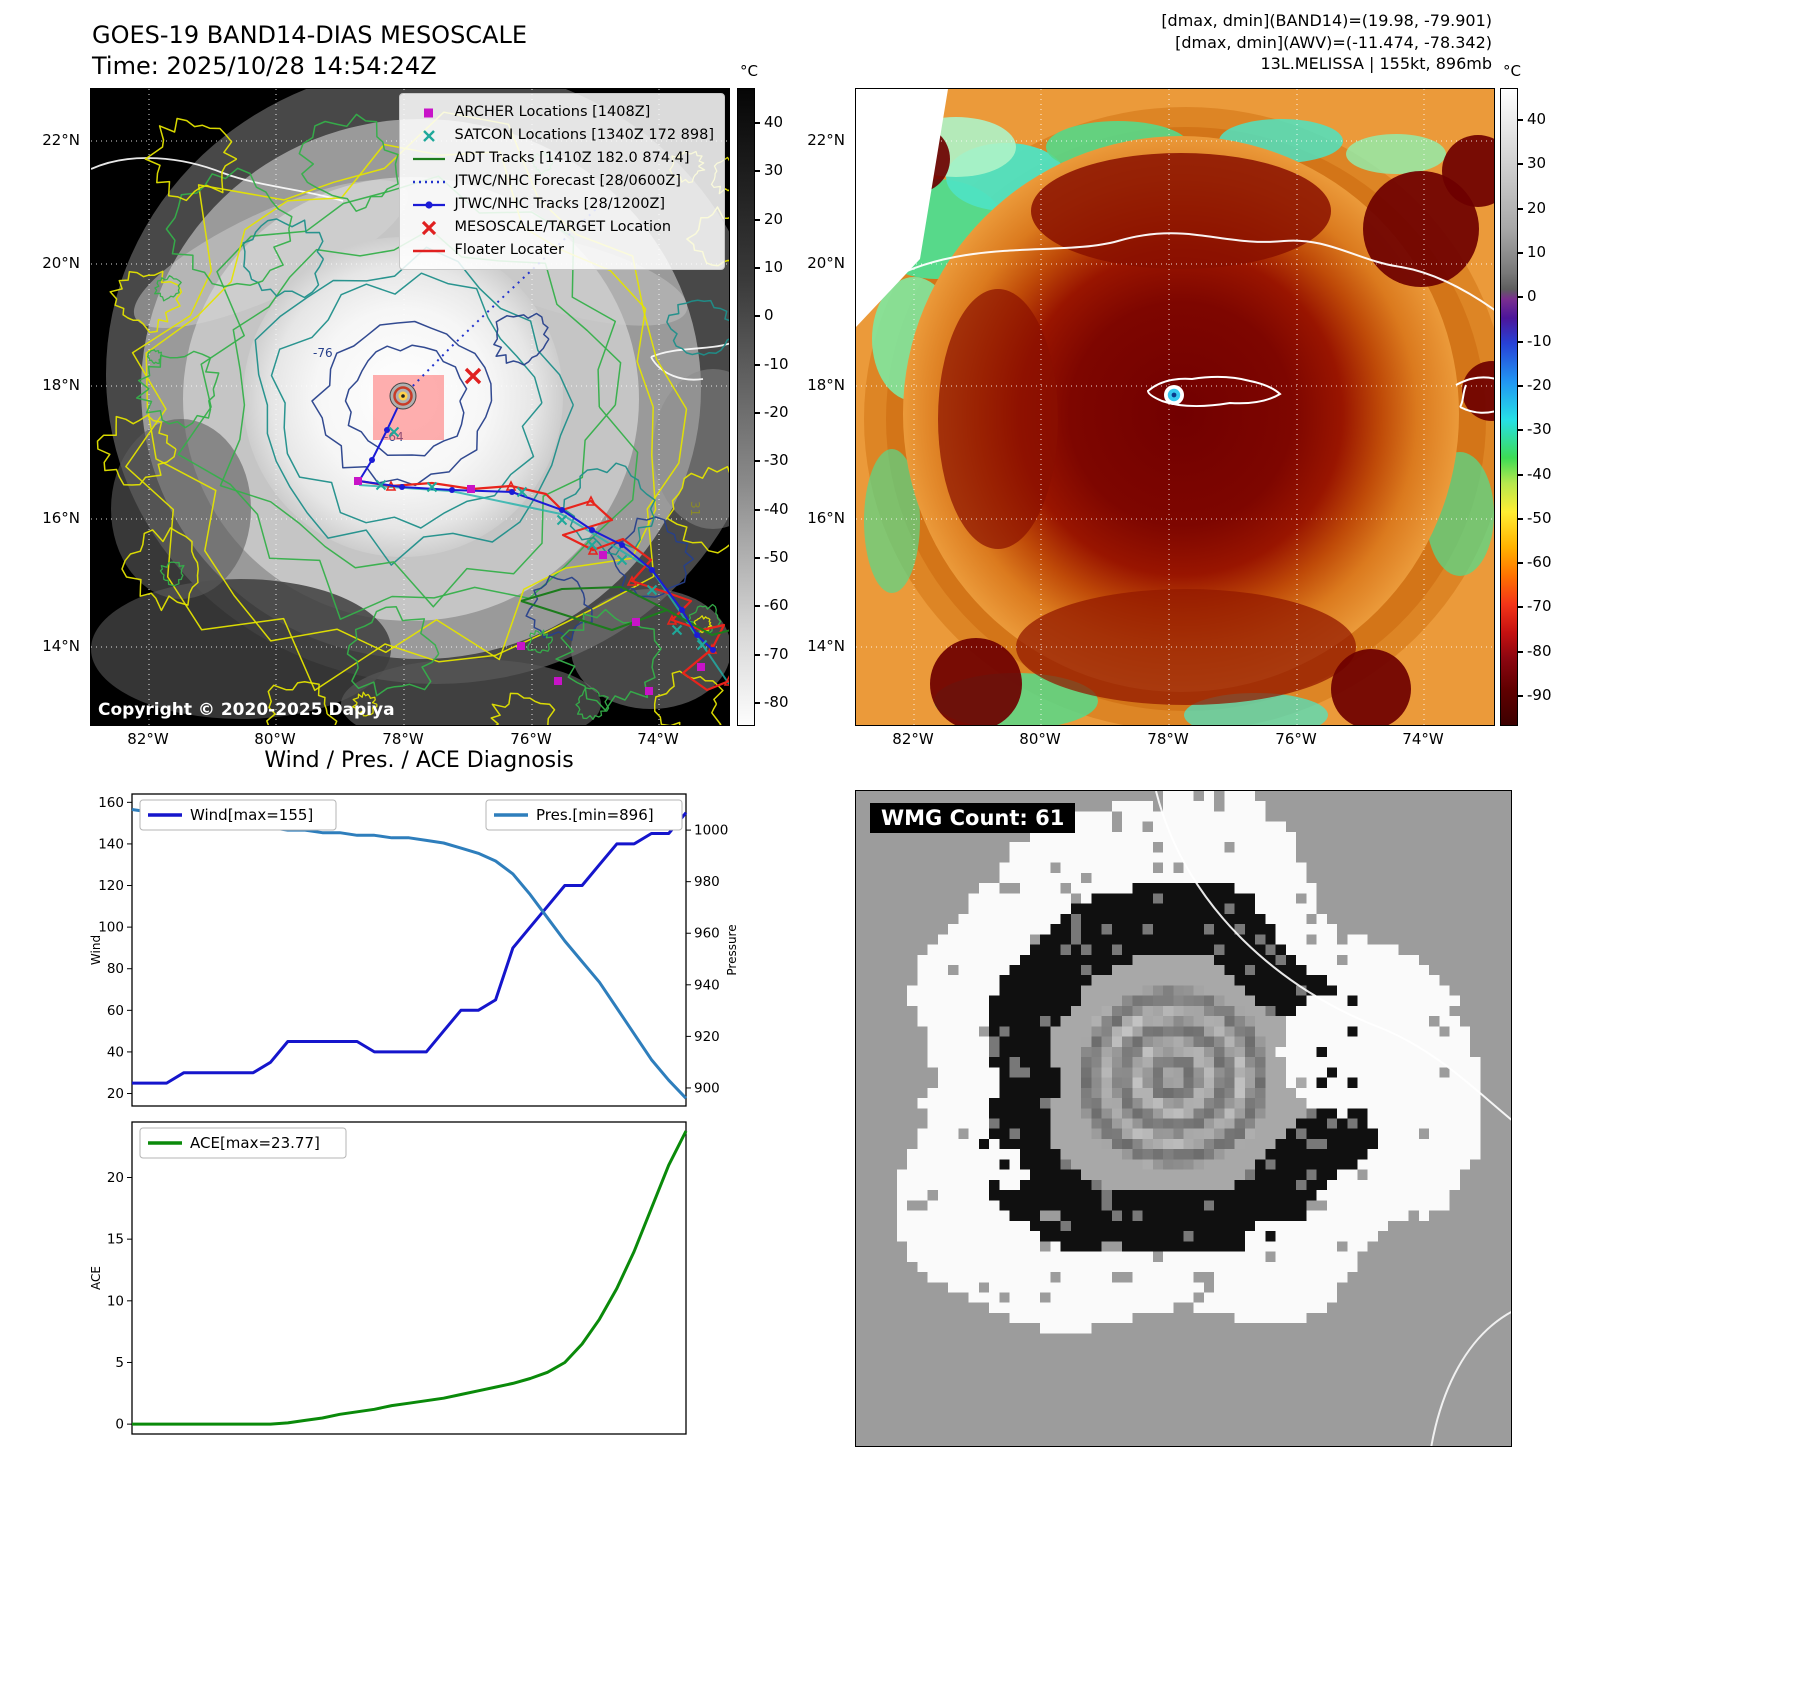 This screenshot has width=1797, height=1690. I want to click on diagnosis-title: Wind / Pres. / ACE Diagnosis, so click(419, 760).